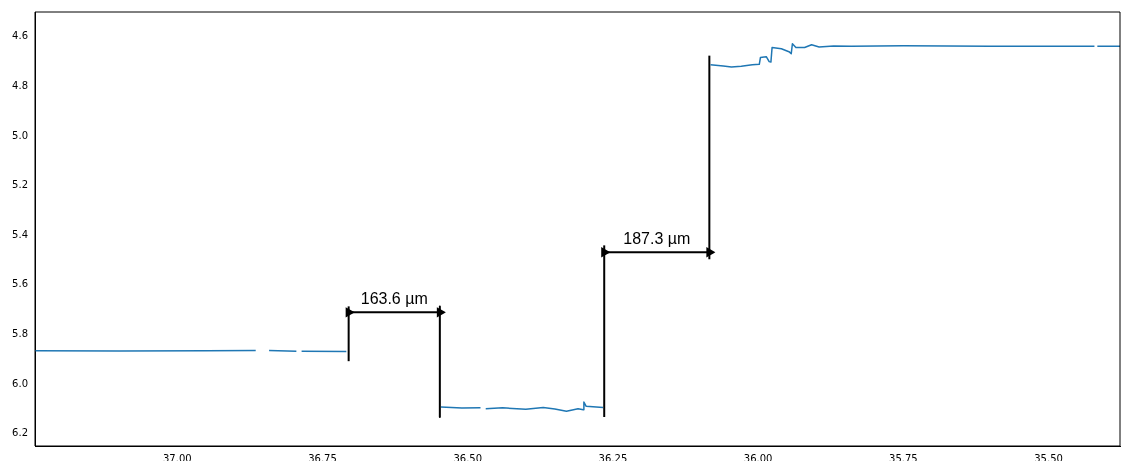  Describe the element at coordinates (20, 135) in the screenshot. I see `y-tick-label: 5.0` at that location.